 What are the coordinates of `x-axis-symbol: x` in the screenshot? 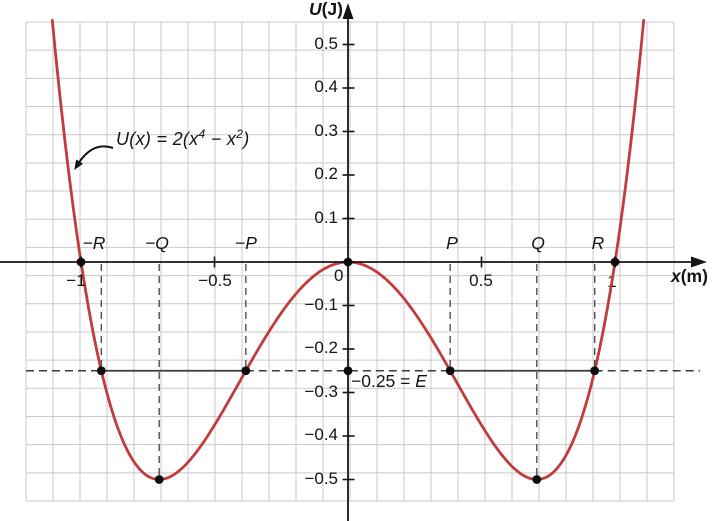 It's located at (676, 276).